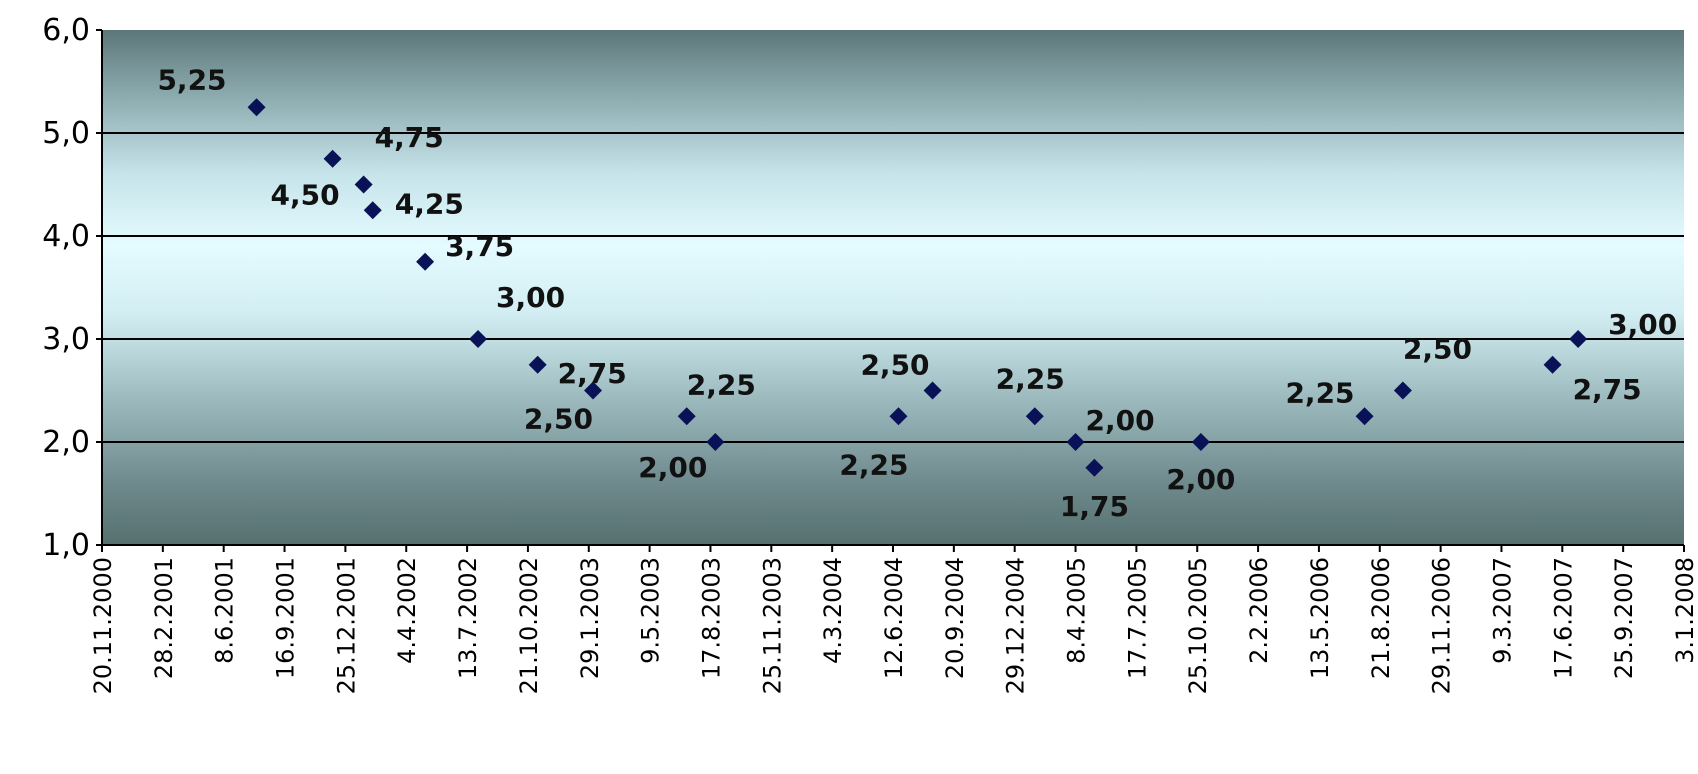 Image resolution: width=1698 pixels, height=774 pixels. What do you see at coordinates (407, 610) in the screenshot?
I see `x-tick-label: 4.4.2002` at bounding box center [407, 610].